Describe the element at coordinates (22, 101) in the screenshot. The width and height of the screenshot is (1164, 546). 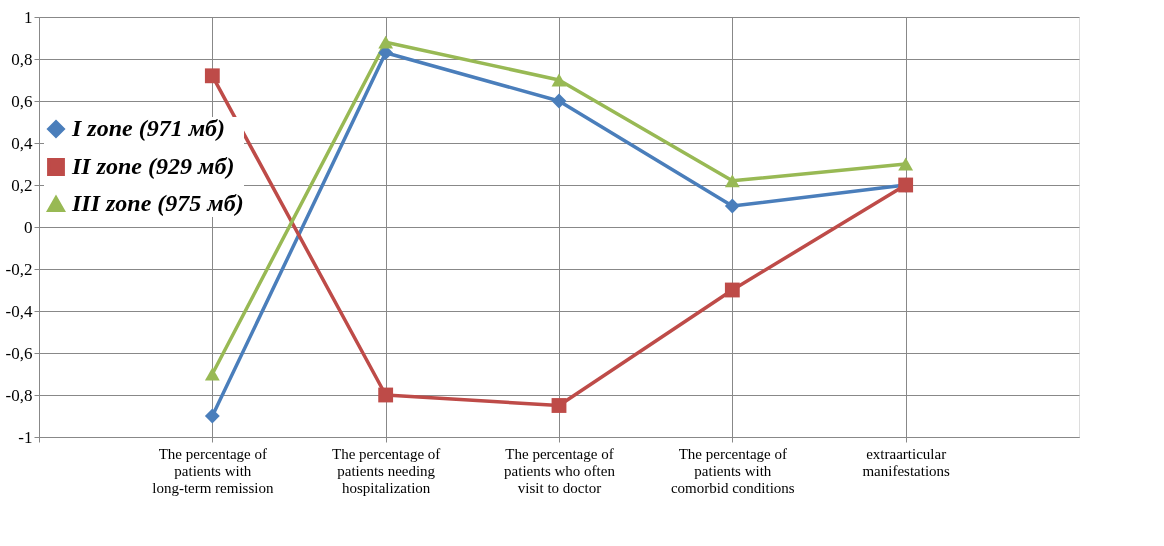
I see `y-tick-label: 0,6` at that location.